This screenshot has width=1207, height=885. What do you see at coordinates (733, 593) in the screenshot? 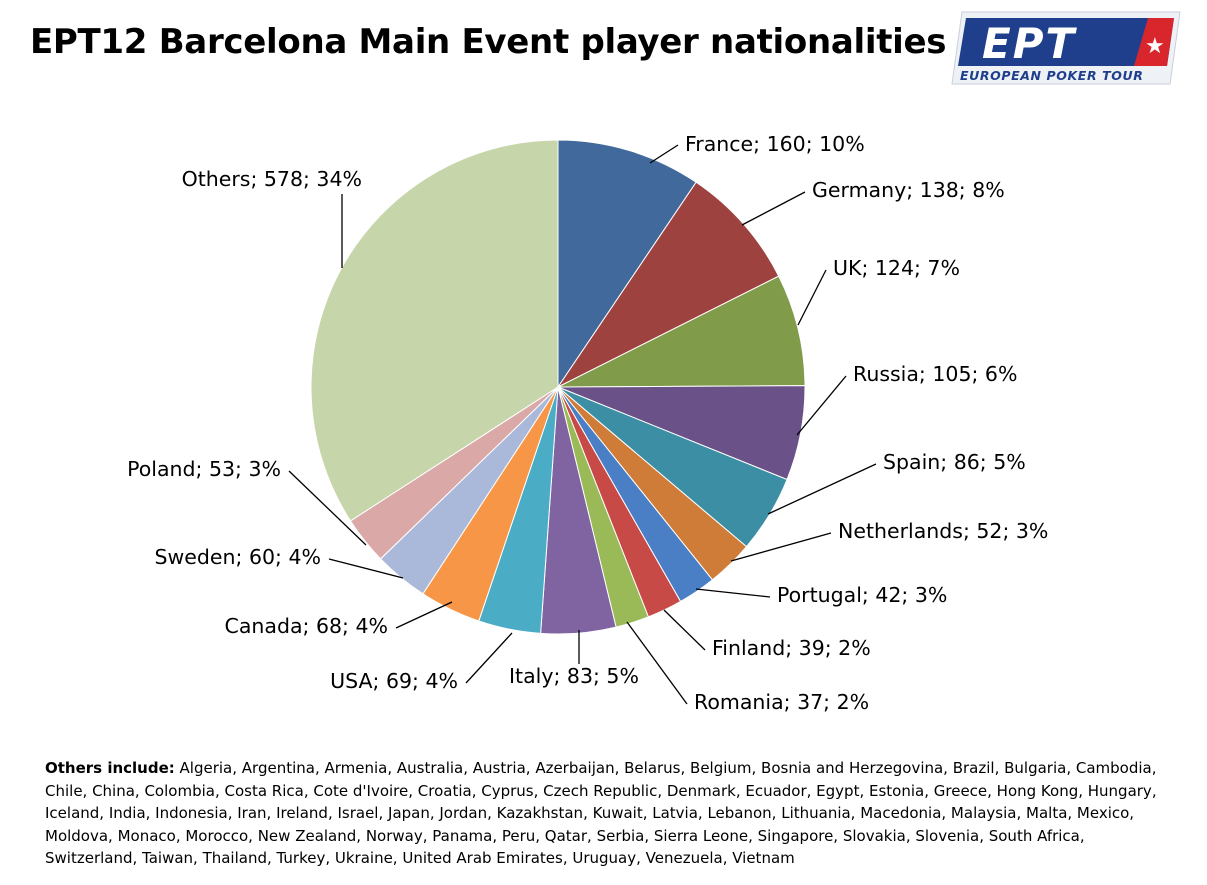
I see `leader-line-portugal` at bounding box center [733, 593].